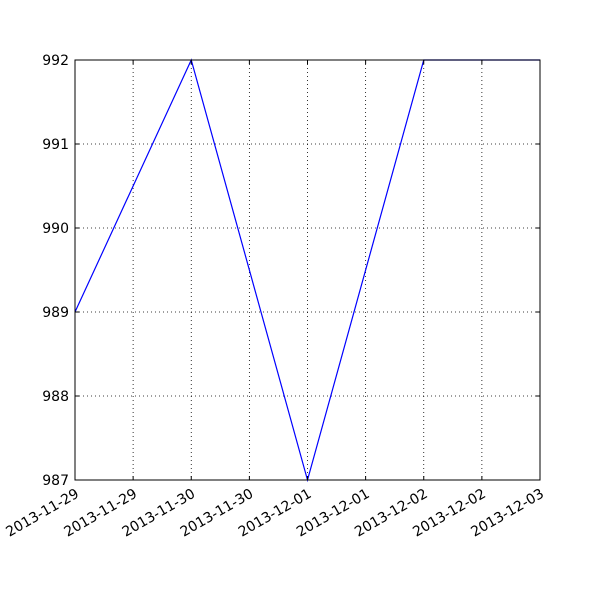 This screenshot has width=600, height=600. Describe the element at coordinates (55, 61) in the screenshot. I see `y-tick-label: 992` at that location.